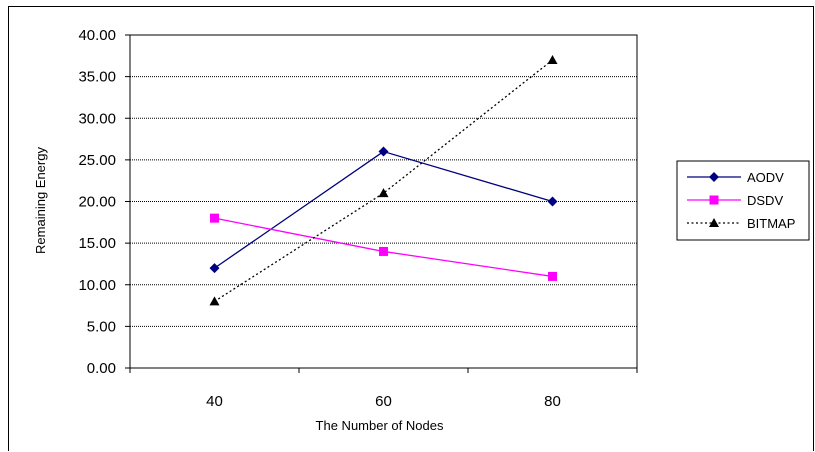  I want to click on y-tick-label: 30.00, so click(97, 118).